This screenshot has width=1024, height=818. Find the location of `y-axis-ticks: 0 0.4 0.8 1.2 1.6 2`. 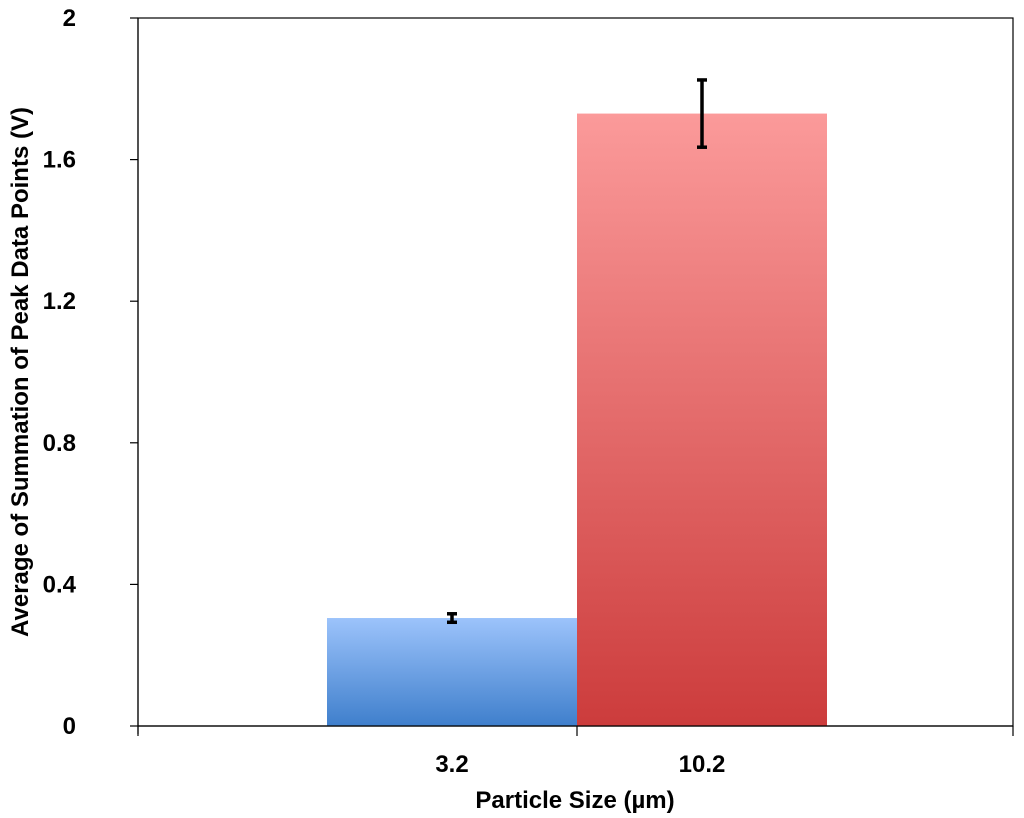

y-axis-ticks: 0 0.4 0.8 1.2 1.6 2 is located at coordinates (90, 372).